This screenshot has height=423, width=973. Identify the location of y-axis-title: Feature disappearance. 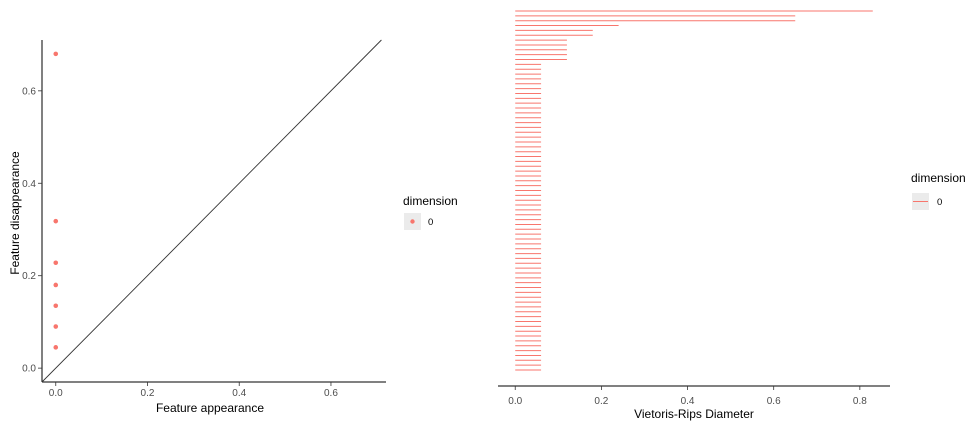
(15, 213).